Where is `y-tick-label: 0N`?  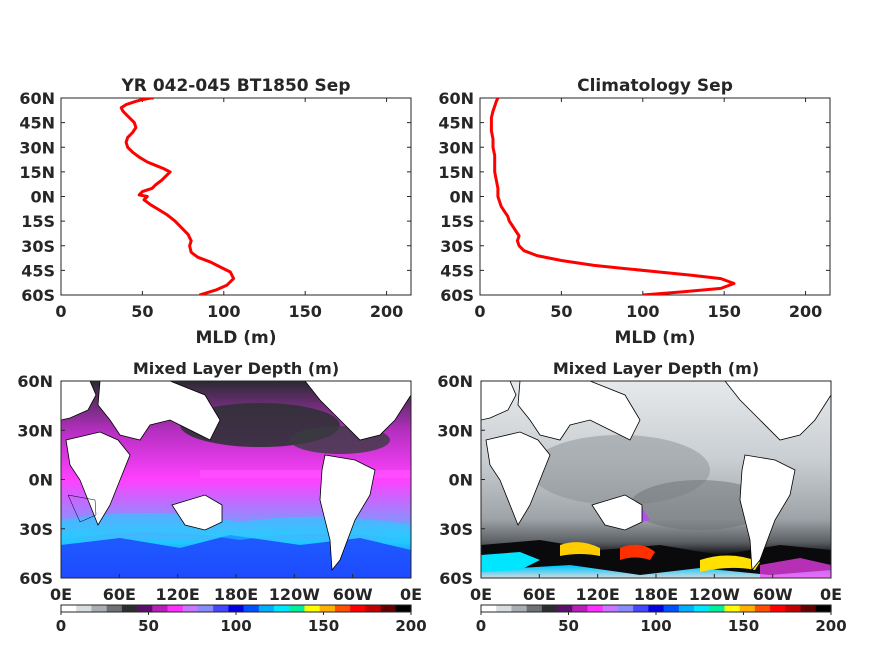
y-tick-label: 0N is located at coordinates (42, 197).